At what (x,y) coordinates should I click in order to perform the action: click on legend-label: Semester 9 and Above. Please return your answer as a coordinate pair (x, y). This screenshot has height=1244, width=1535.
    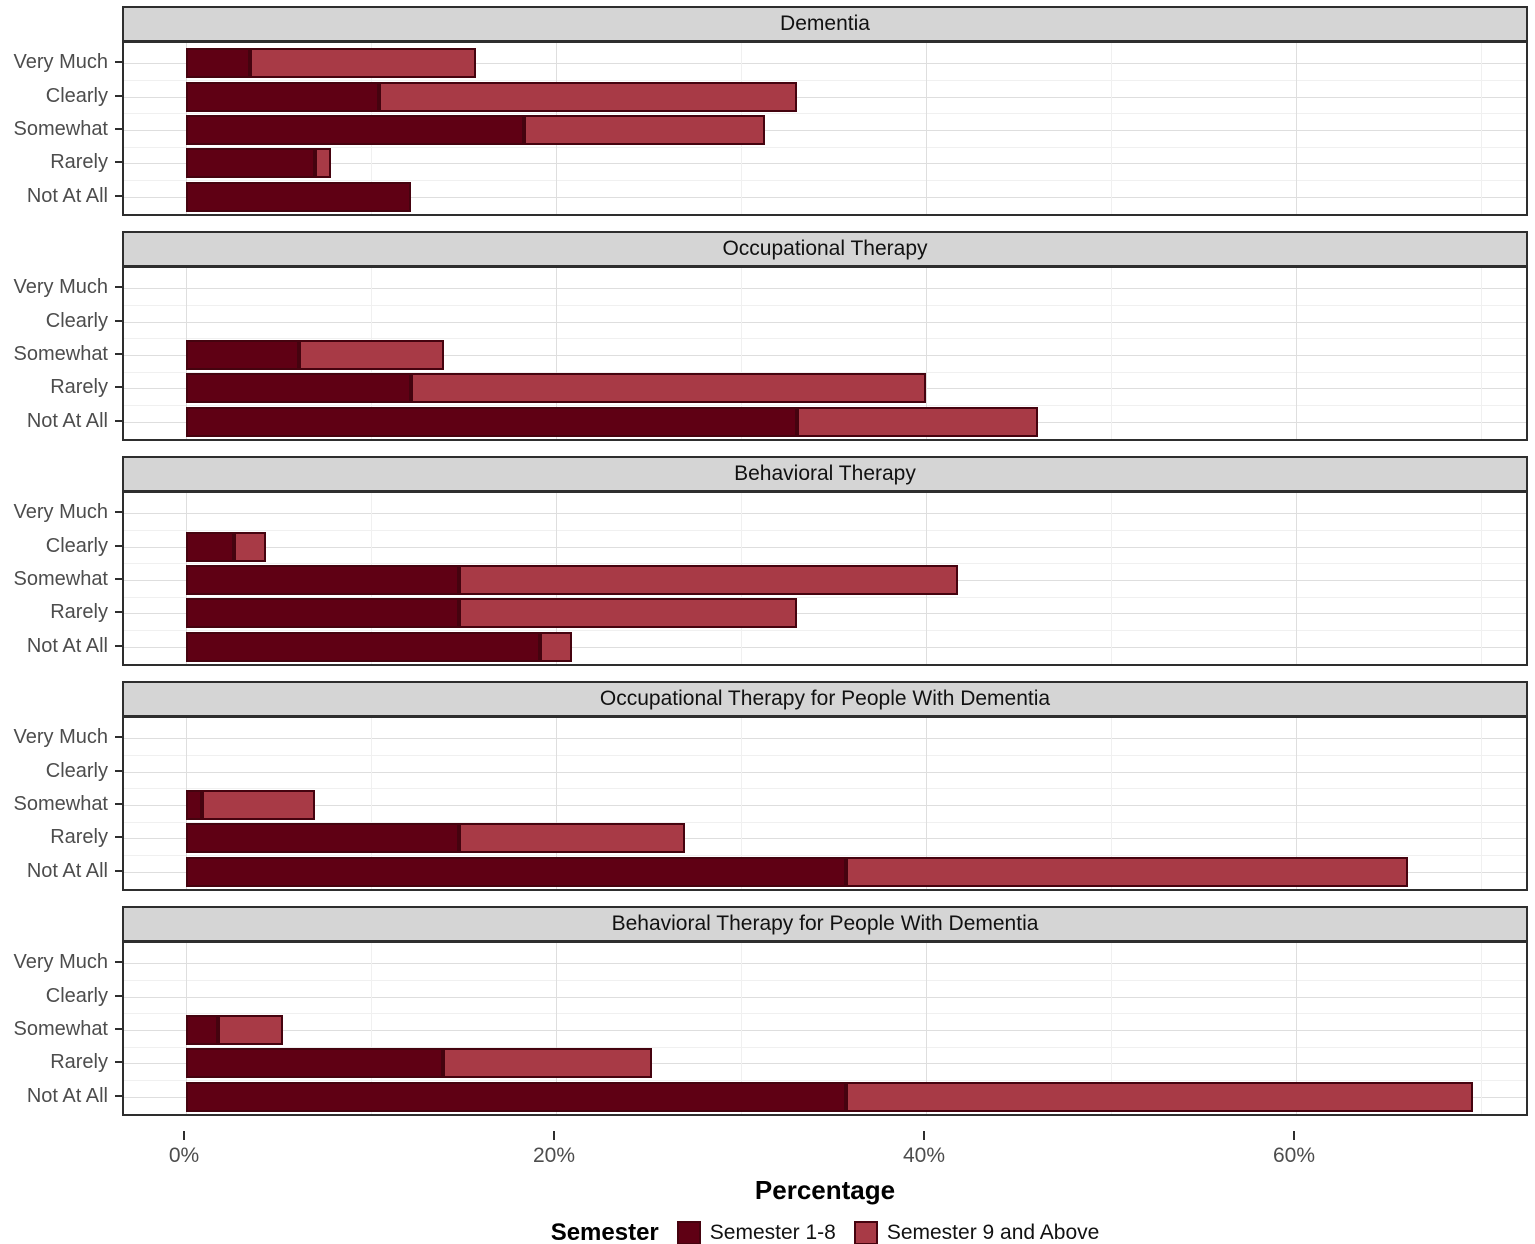
    Looking at the image, I should click on (993, 1232).